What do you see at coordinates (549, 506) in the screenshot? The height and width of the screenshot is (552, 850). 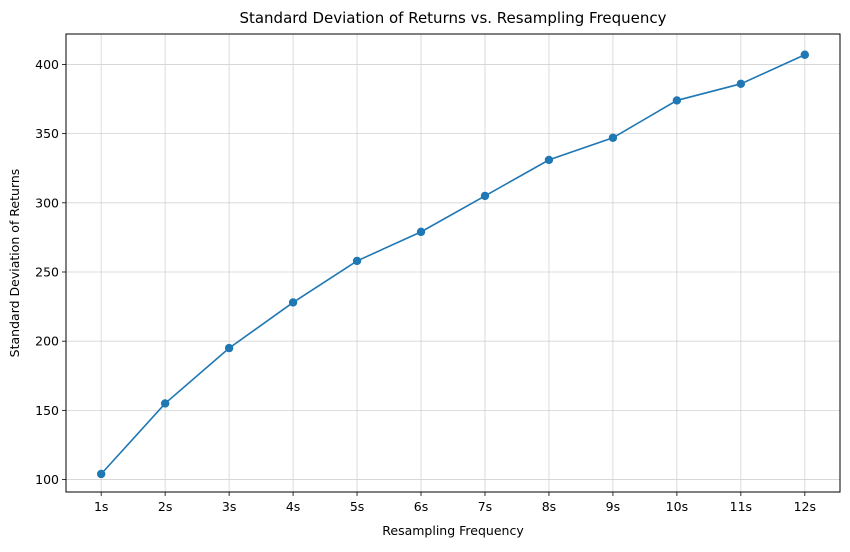 I see `x-tick-label: 8s` at bounding box center [549, 506].